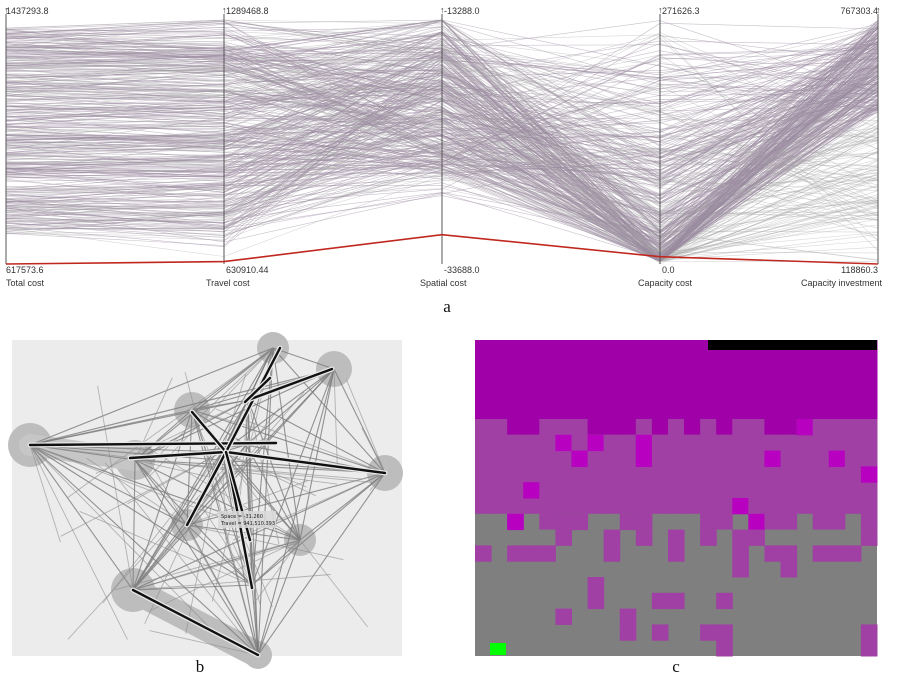  What do you see at coordinates (228, 283) in the screenshot?
I see `axis-name-travel-cost: Travel cost` at bounding box center [228, 283].